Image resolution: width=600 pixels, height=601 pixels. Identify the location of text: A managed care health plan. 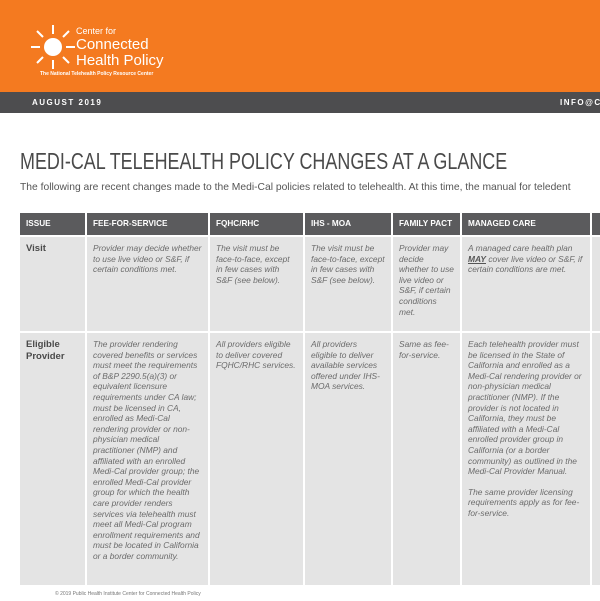
(520, 248).